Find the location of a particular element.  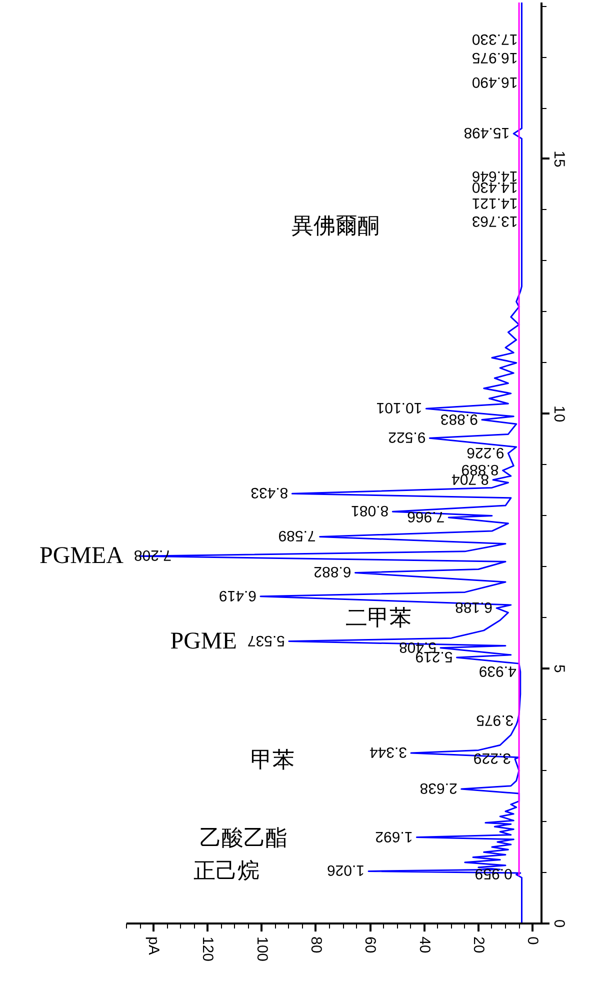

annotation: 10.101 is located at coordinates (399, 407).